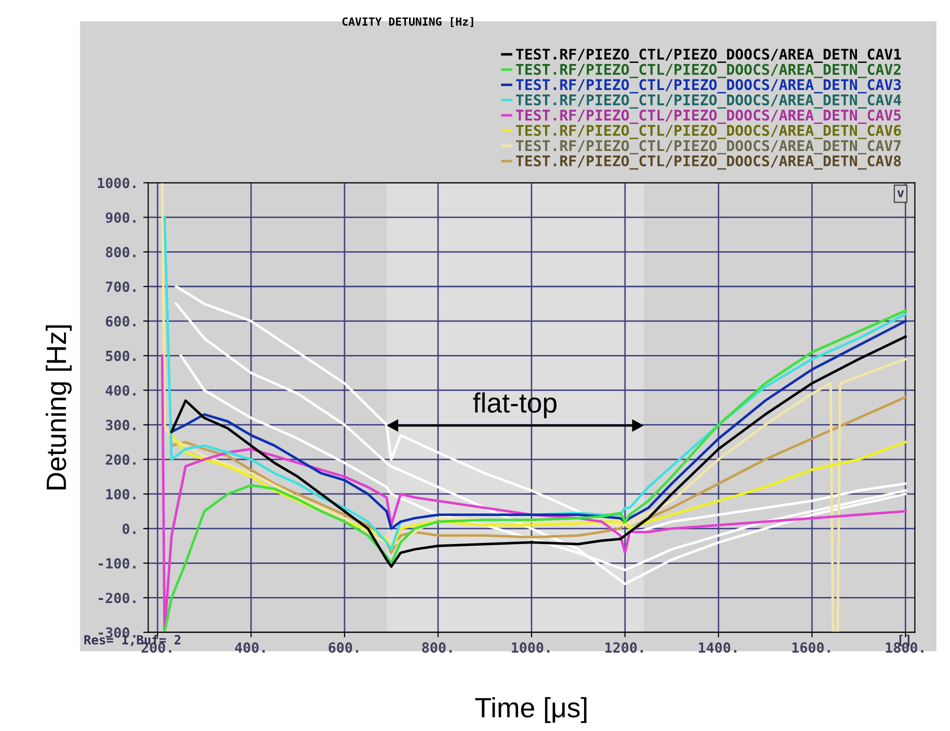 This screenshot has width=950, height=731. I want to click on y-tick-label: 600., so click(121, 321).